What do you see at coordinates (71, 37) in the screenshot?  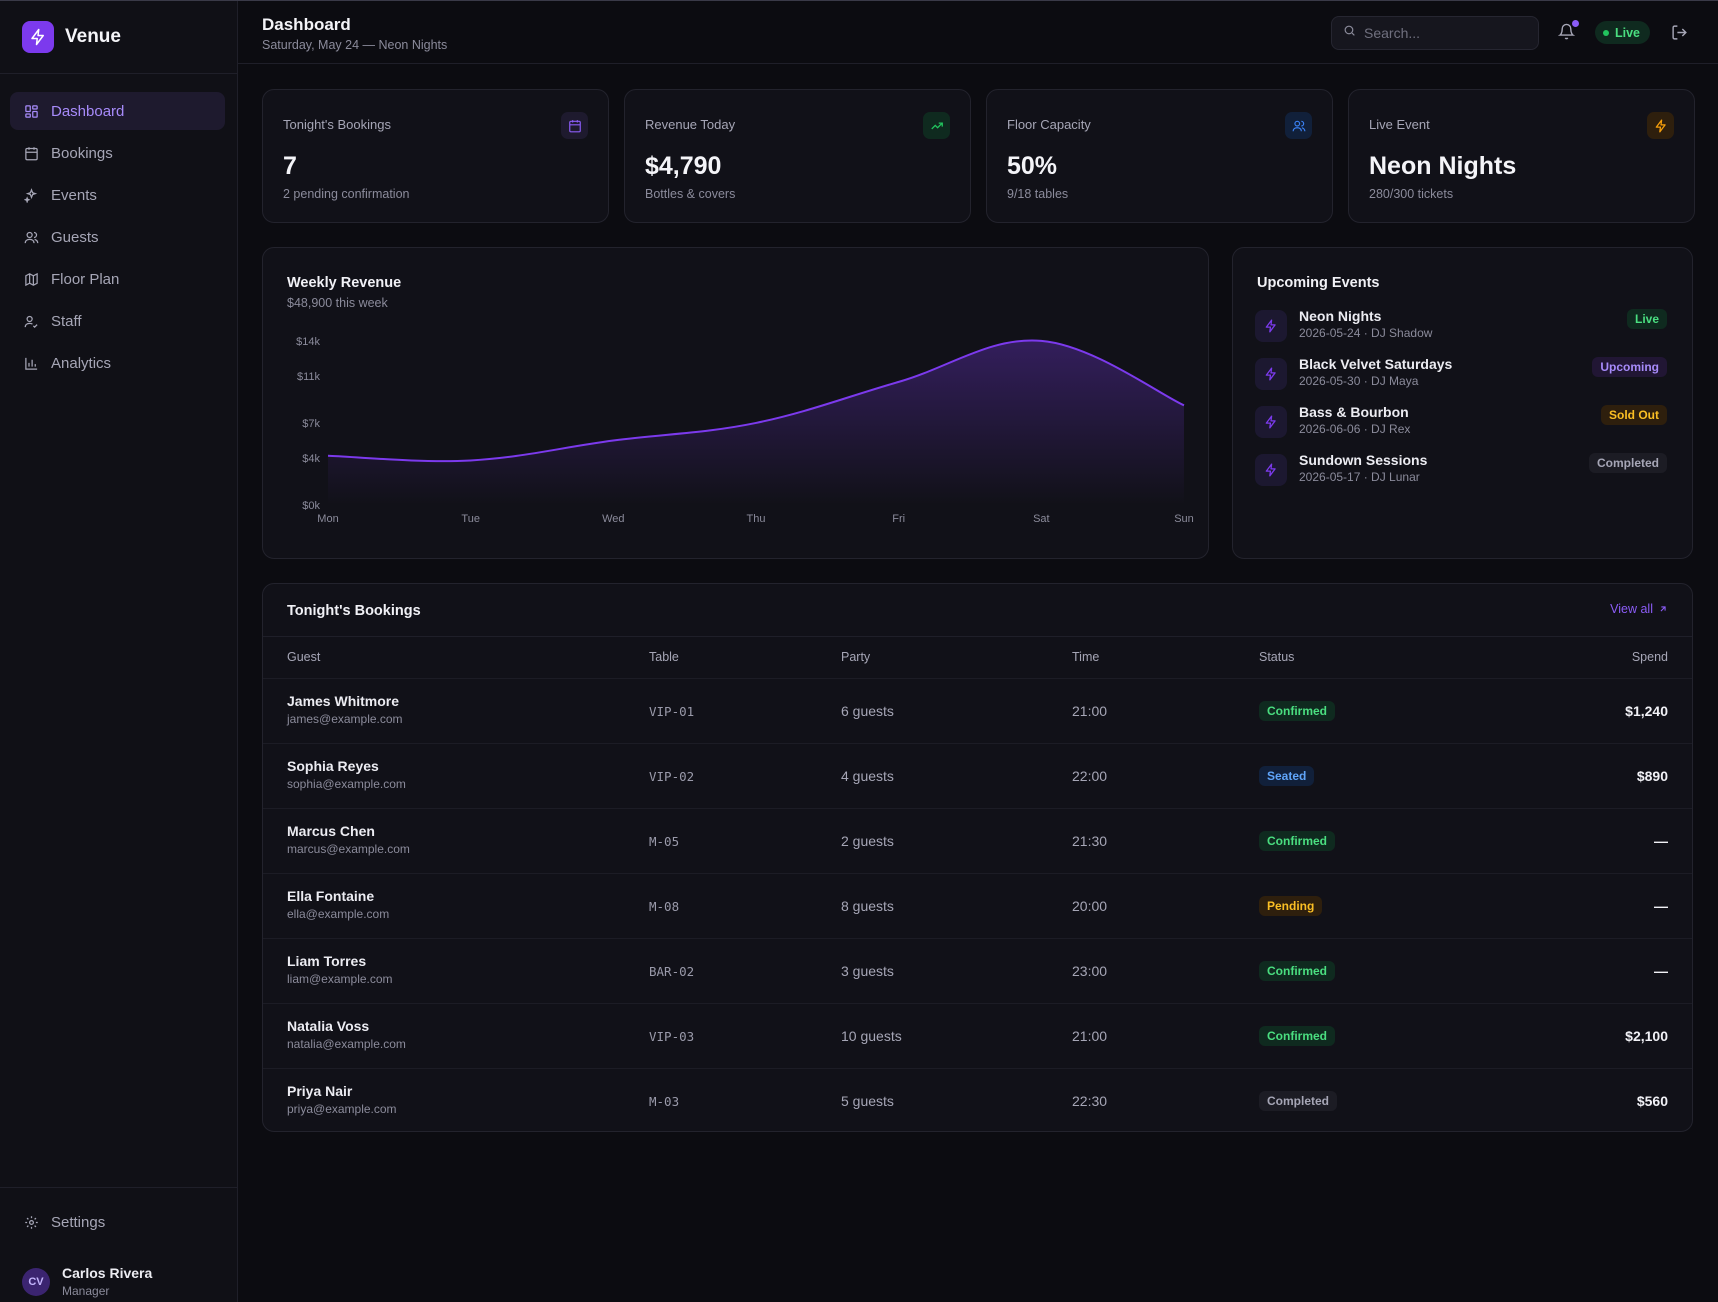 I see `brand: Venue` at bounding box center [71, 37].